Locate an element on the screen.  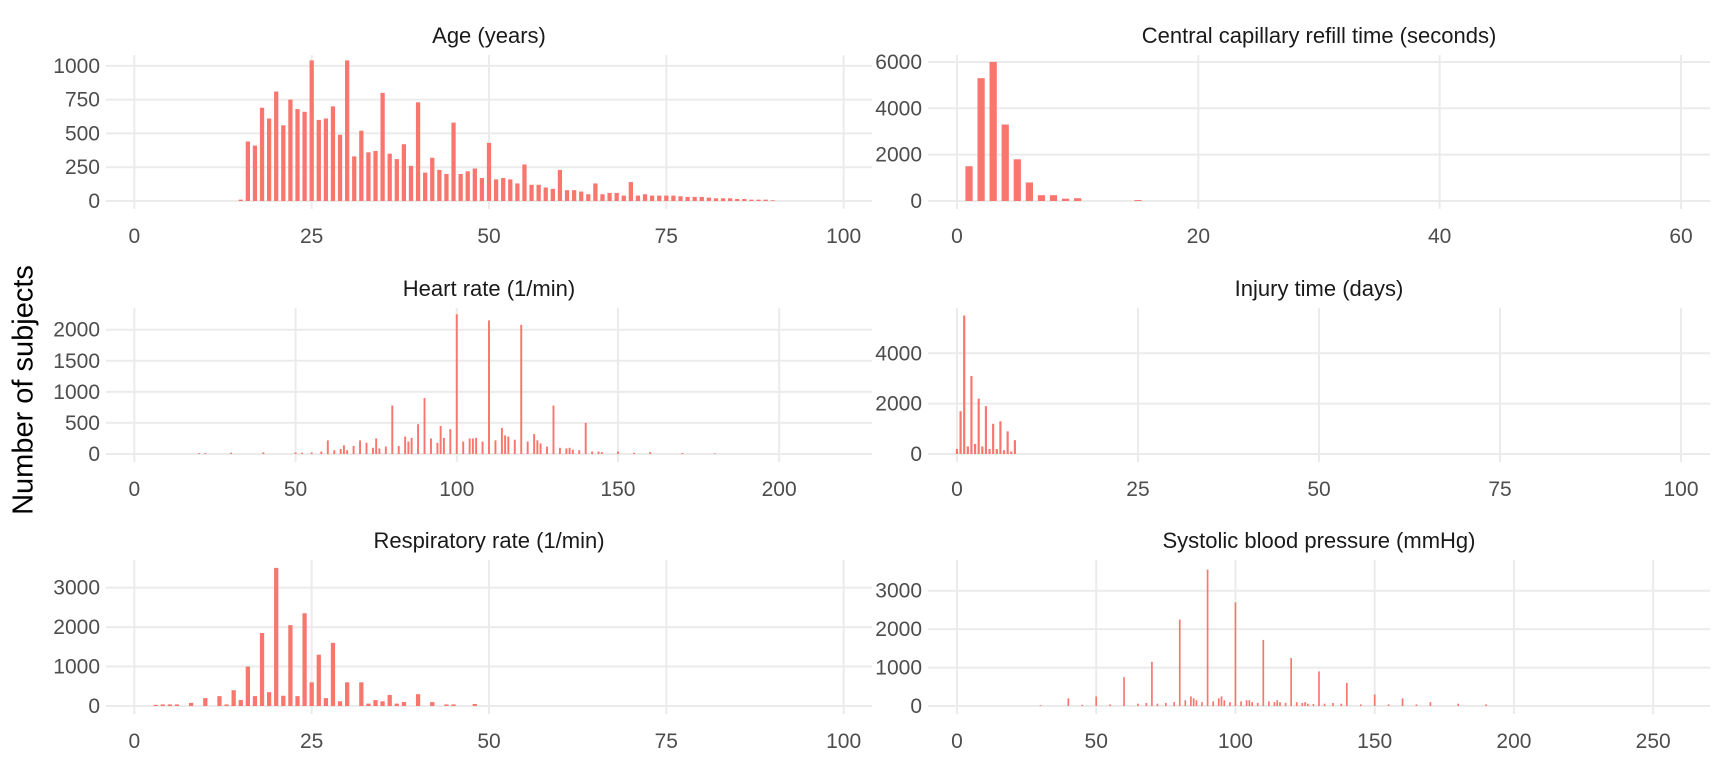
y-tick-label: 1500 is located at coordinates (76, 361).